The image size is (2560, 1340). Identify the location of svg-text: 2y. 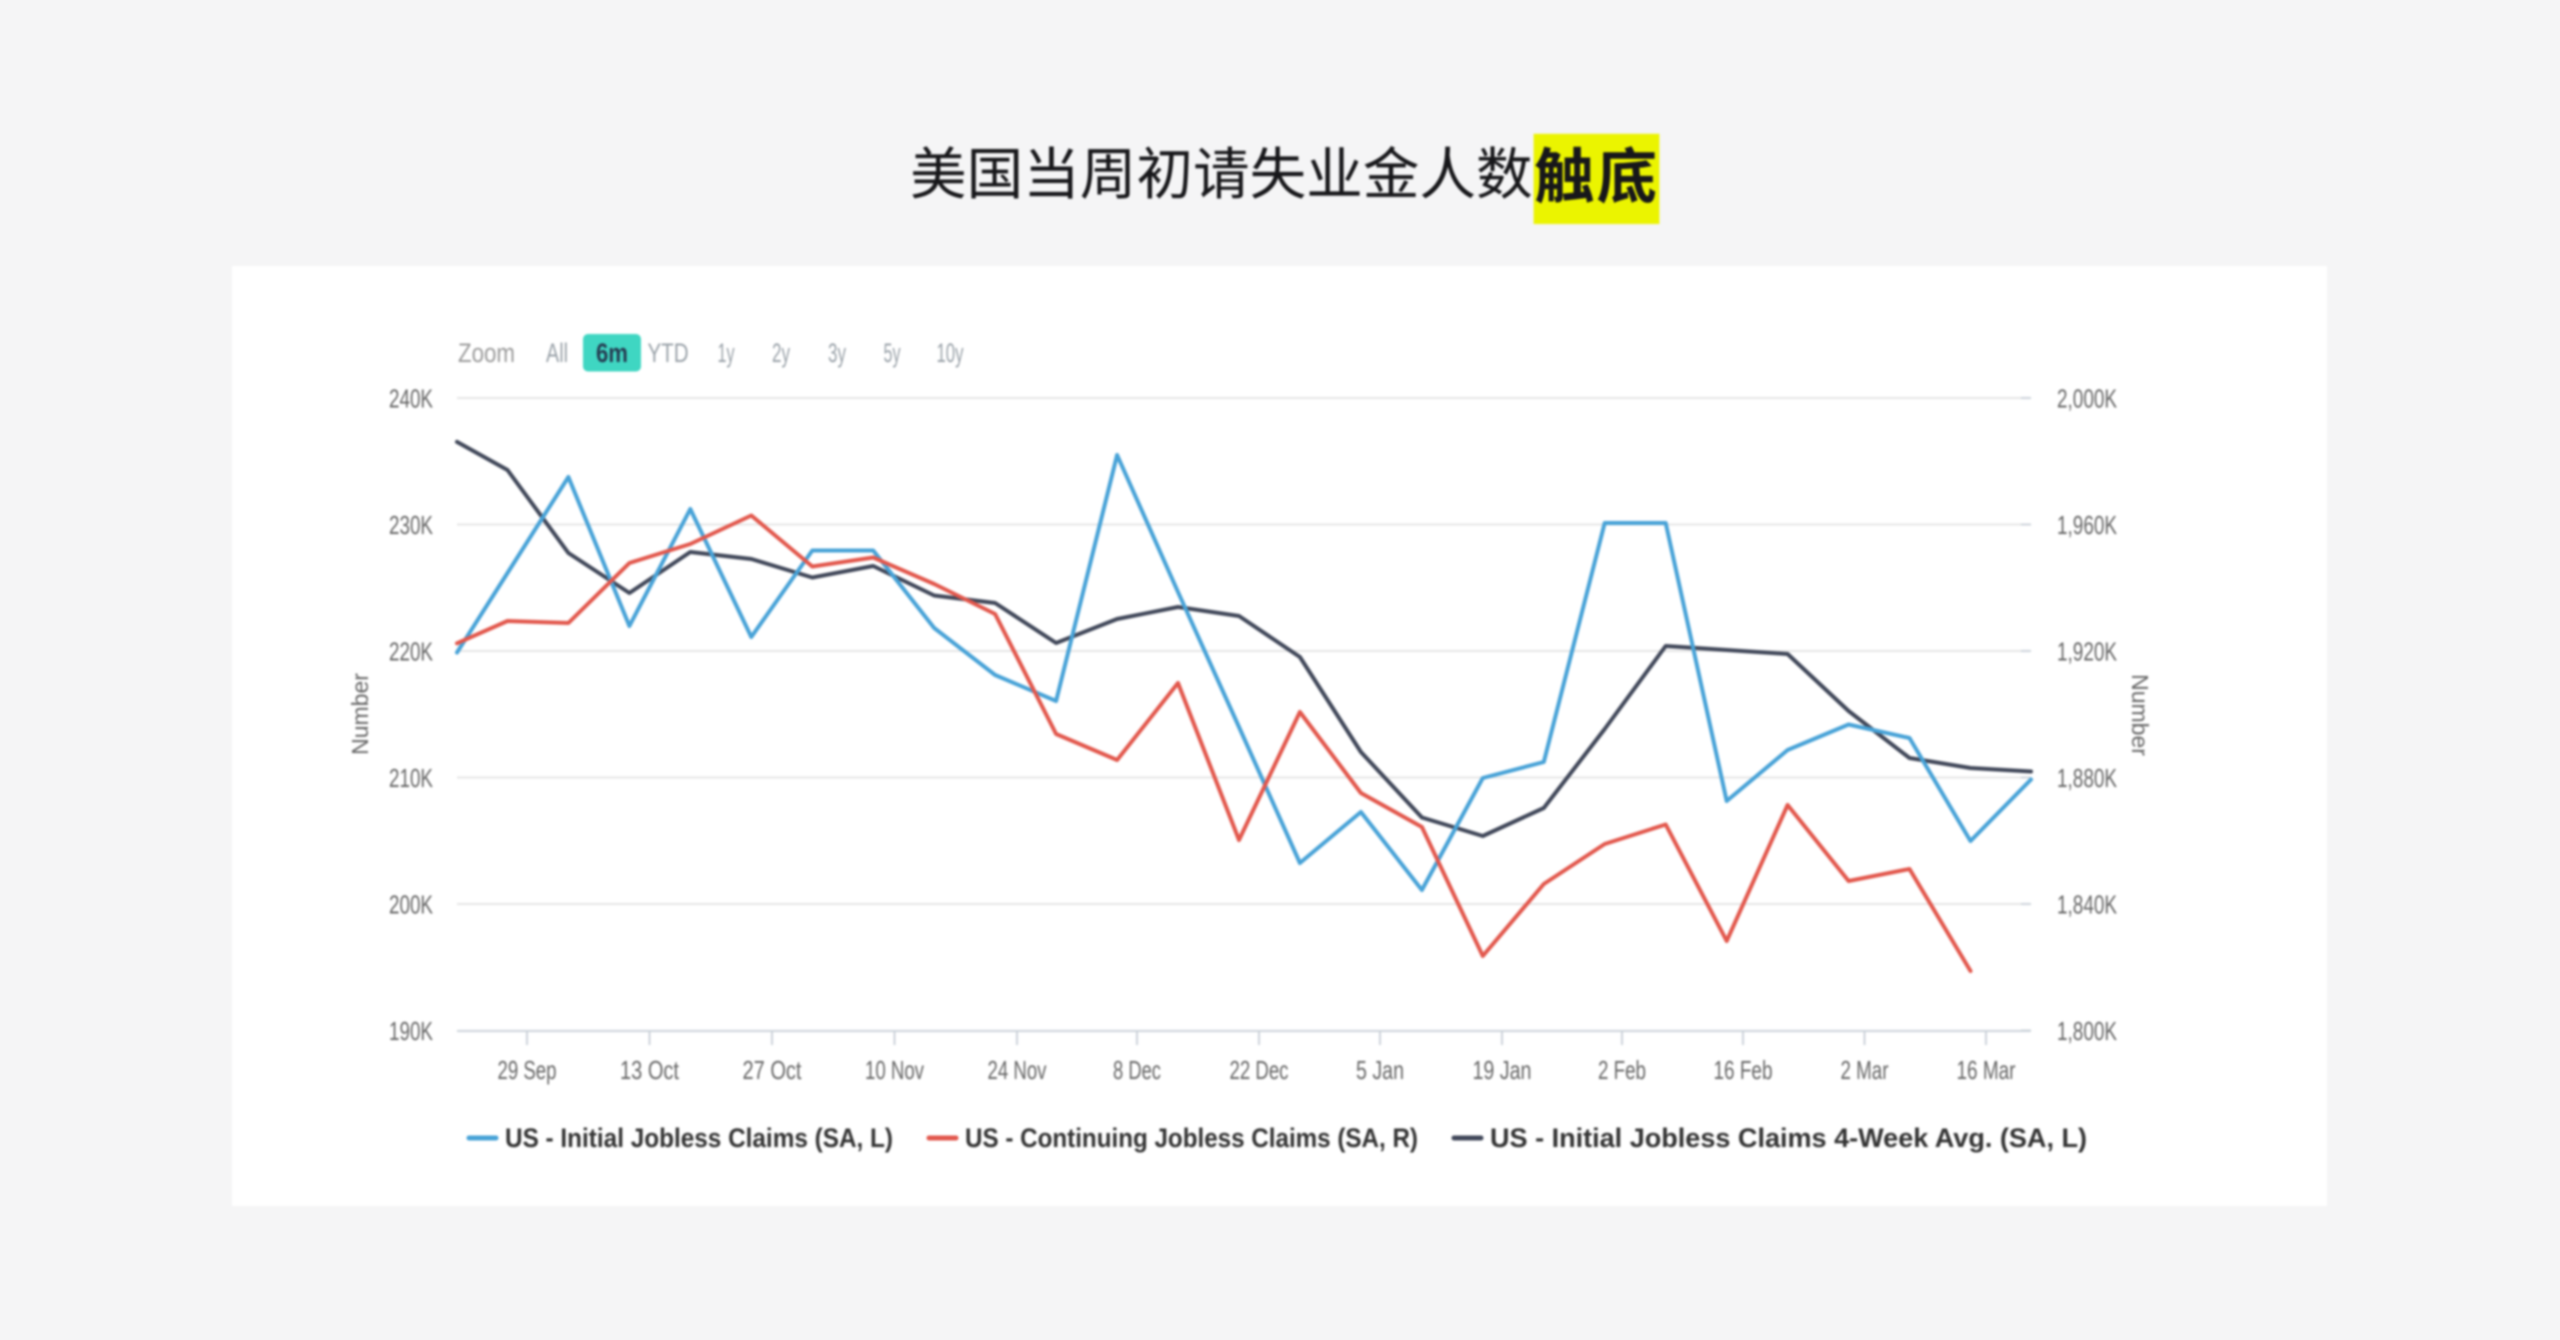
(781, 353).